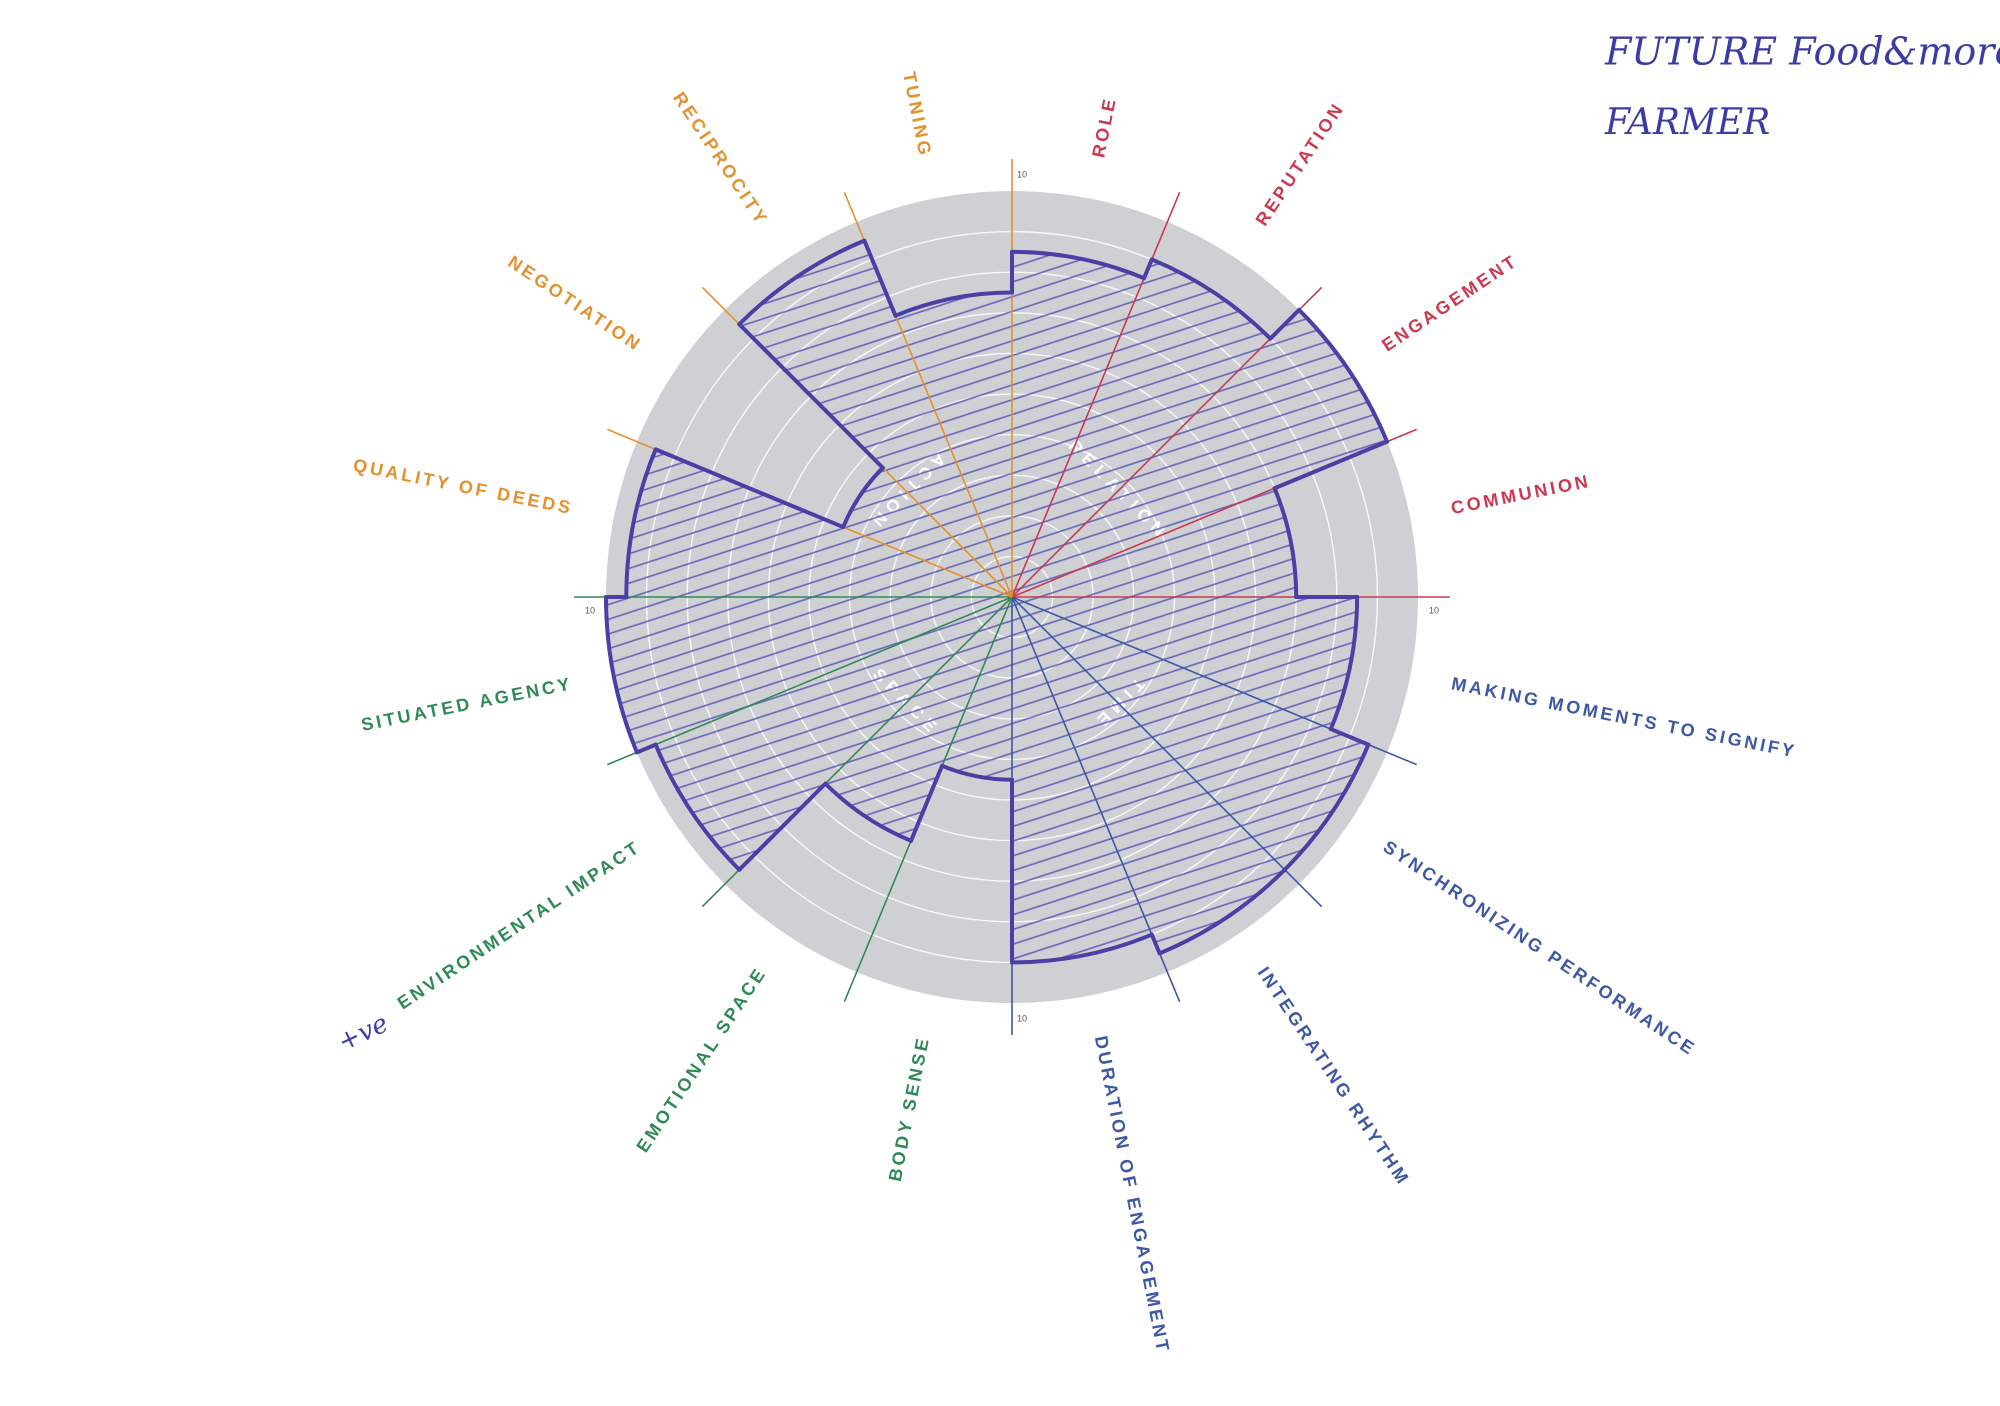  What do you see at coordinates (1802, 52) in the screenshot?
I see `annotation: FUTURE Food&more` at bounding box center [1802, 52].